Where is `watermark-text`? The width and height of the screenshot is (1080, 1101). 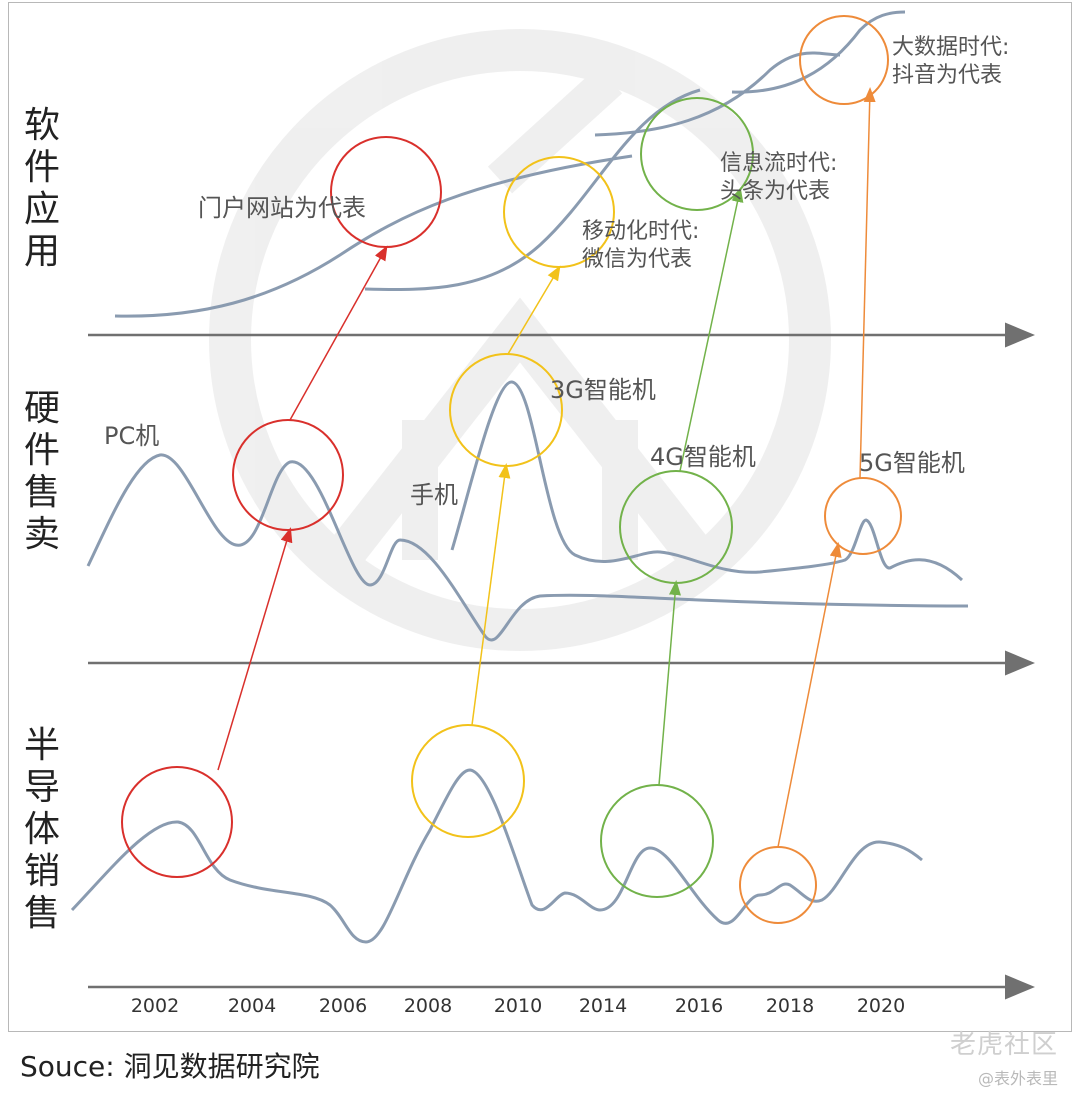 watermark-text is located at coordinates (515, 777).